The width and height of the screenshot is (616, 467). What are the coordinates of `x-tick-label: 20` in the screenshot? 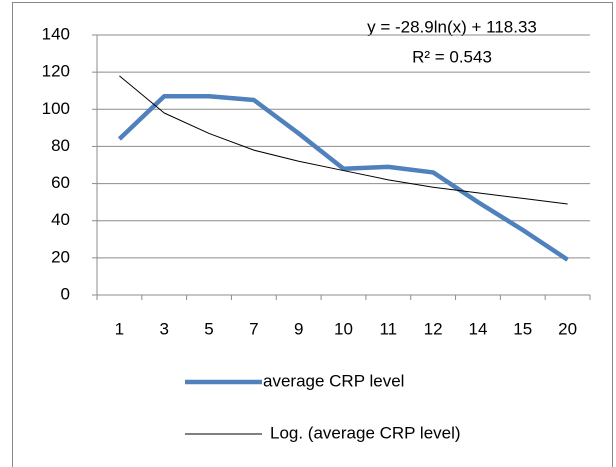 It's located at (567, 328).